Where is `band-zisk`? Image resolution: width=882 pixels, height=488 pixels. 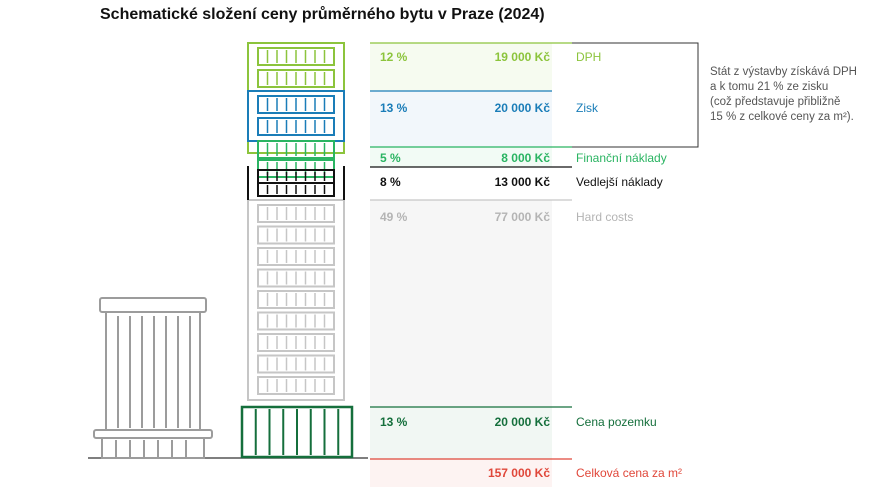
band-zisk is located at coordinates (461, 119).